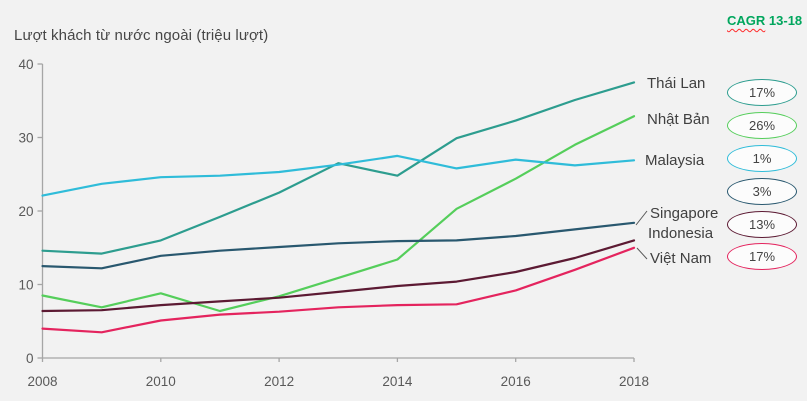 The image size is (807, 401). What do you see at coordinates (762, 92) in the screenshot?
I see `cagr-badge-thai-lan: 17%` at bounding box center [762, 92].